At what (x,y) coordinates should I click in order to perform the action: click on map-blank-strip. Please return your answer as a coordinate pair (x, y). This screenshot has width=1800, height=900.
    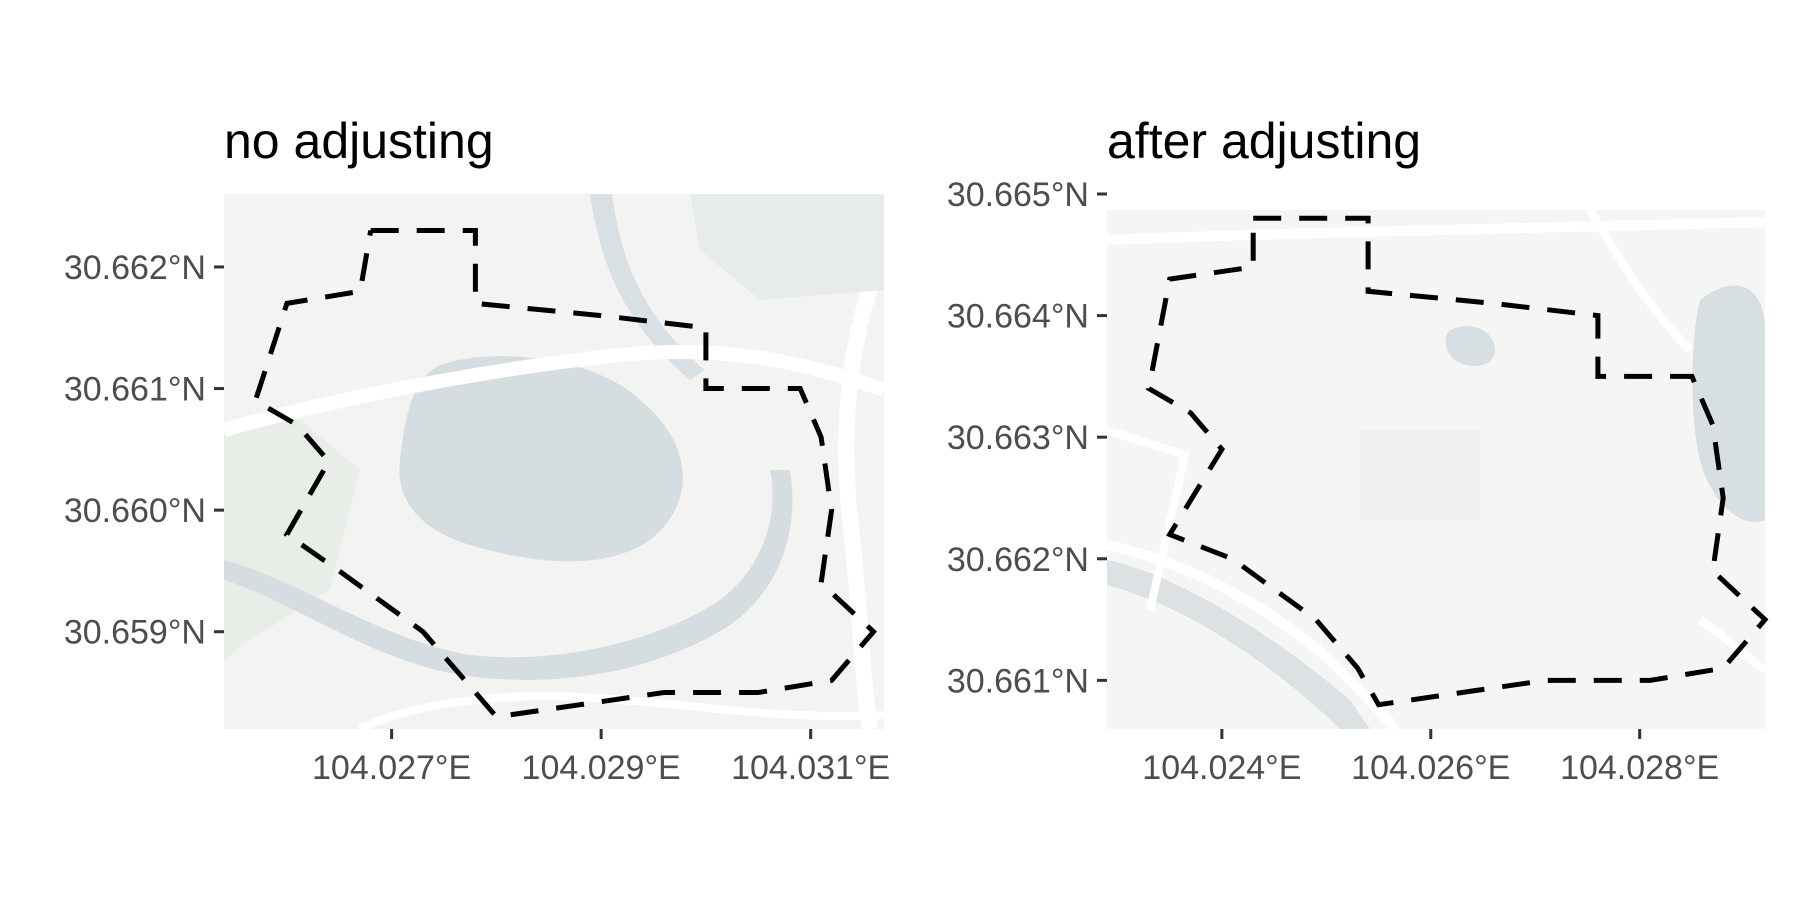
    Looking at the image, I should click on (1436, 202).